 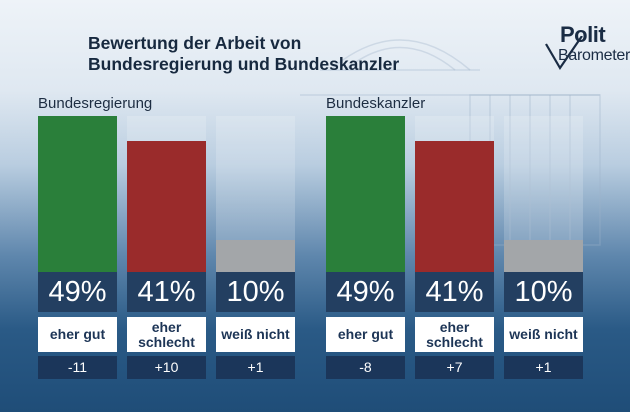 I want to click on change-label-eher-gut: -11, so click(x=77, y=367).